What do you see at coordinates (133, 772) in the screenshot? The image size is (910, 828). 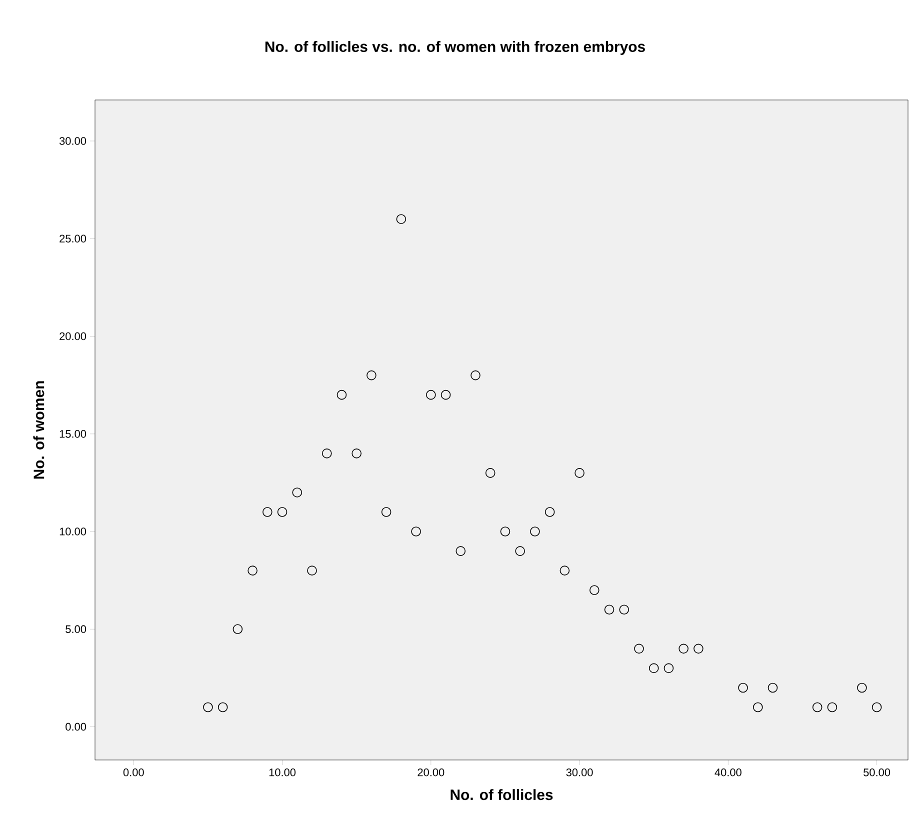 I see `x-tick-label: 0.00` at bounding box center [133, 772].